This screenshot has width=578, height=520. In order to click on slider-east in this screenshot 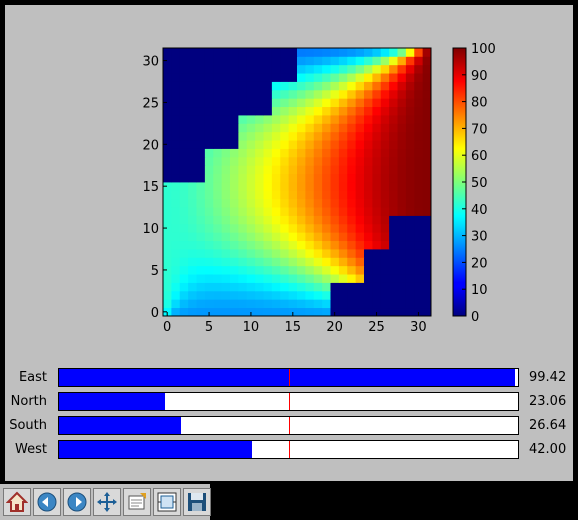, I will do `click(288, 377)`.